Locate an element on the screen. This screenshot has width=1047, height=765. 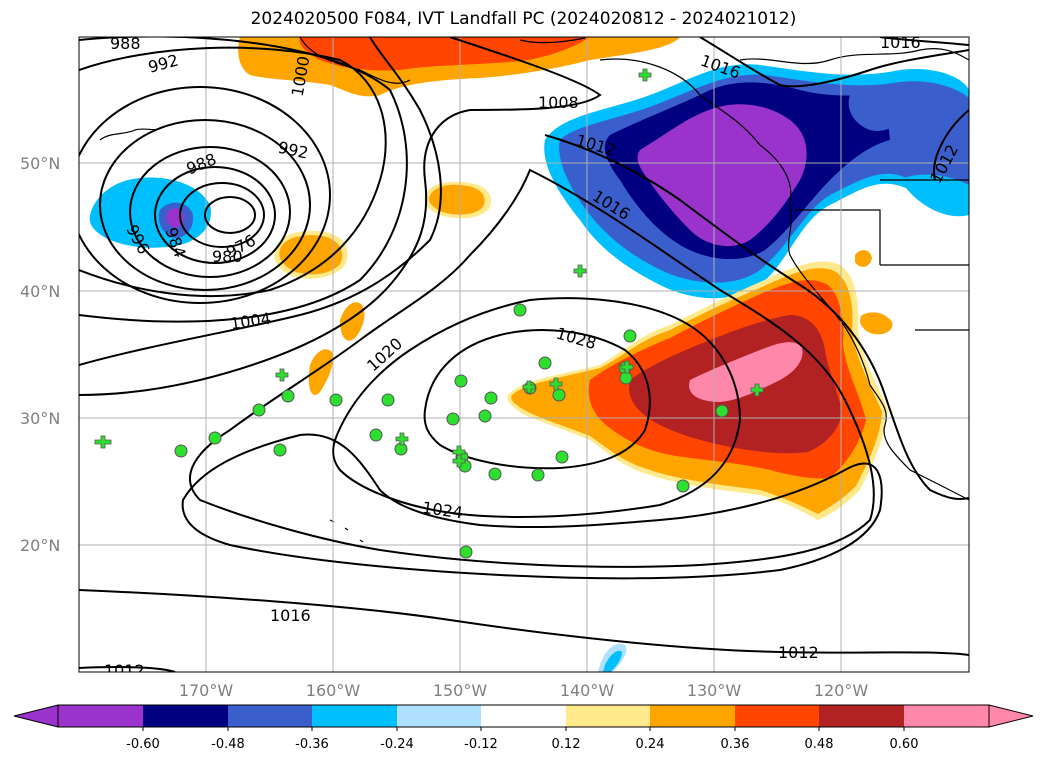
lon-label: 120°W is located at coordinates (841, 690).